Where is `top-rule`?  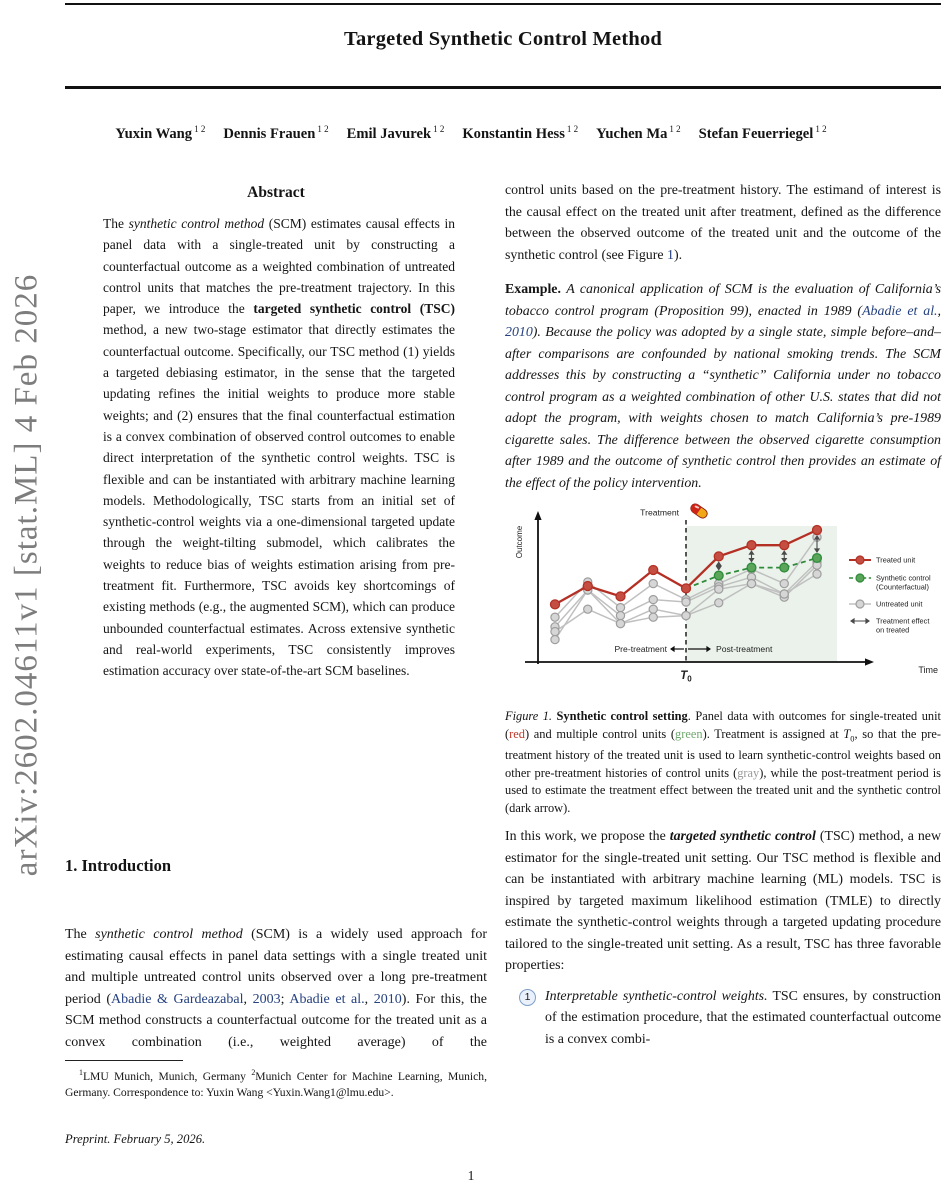 top-rule is located at coordinates (503, 4).